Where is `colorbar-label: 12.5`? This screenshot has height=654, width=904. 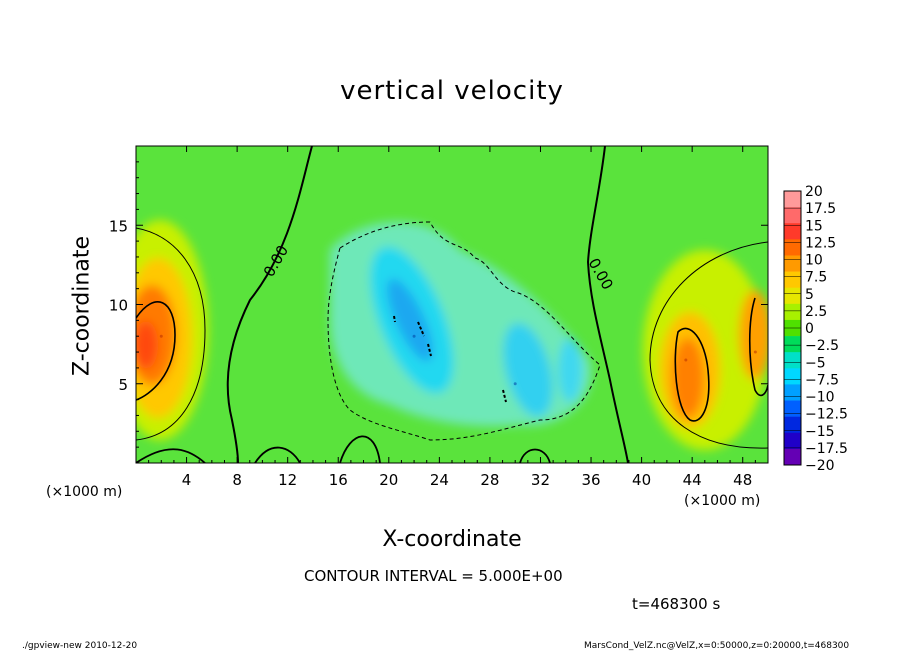
colorbar-label: 12.5 is located at coordinates (820, 243).